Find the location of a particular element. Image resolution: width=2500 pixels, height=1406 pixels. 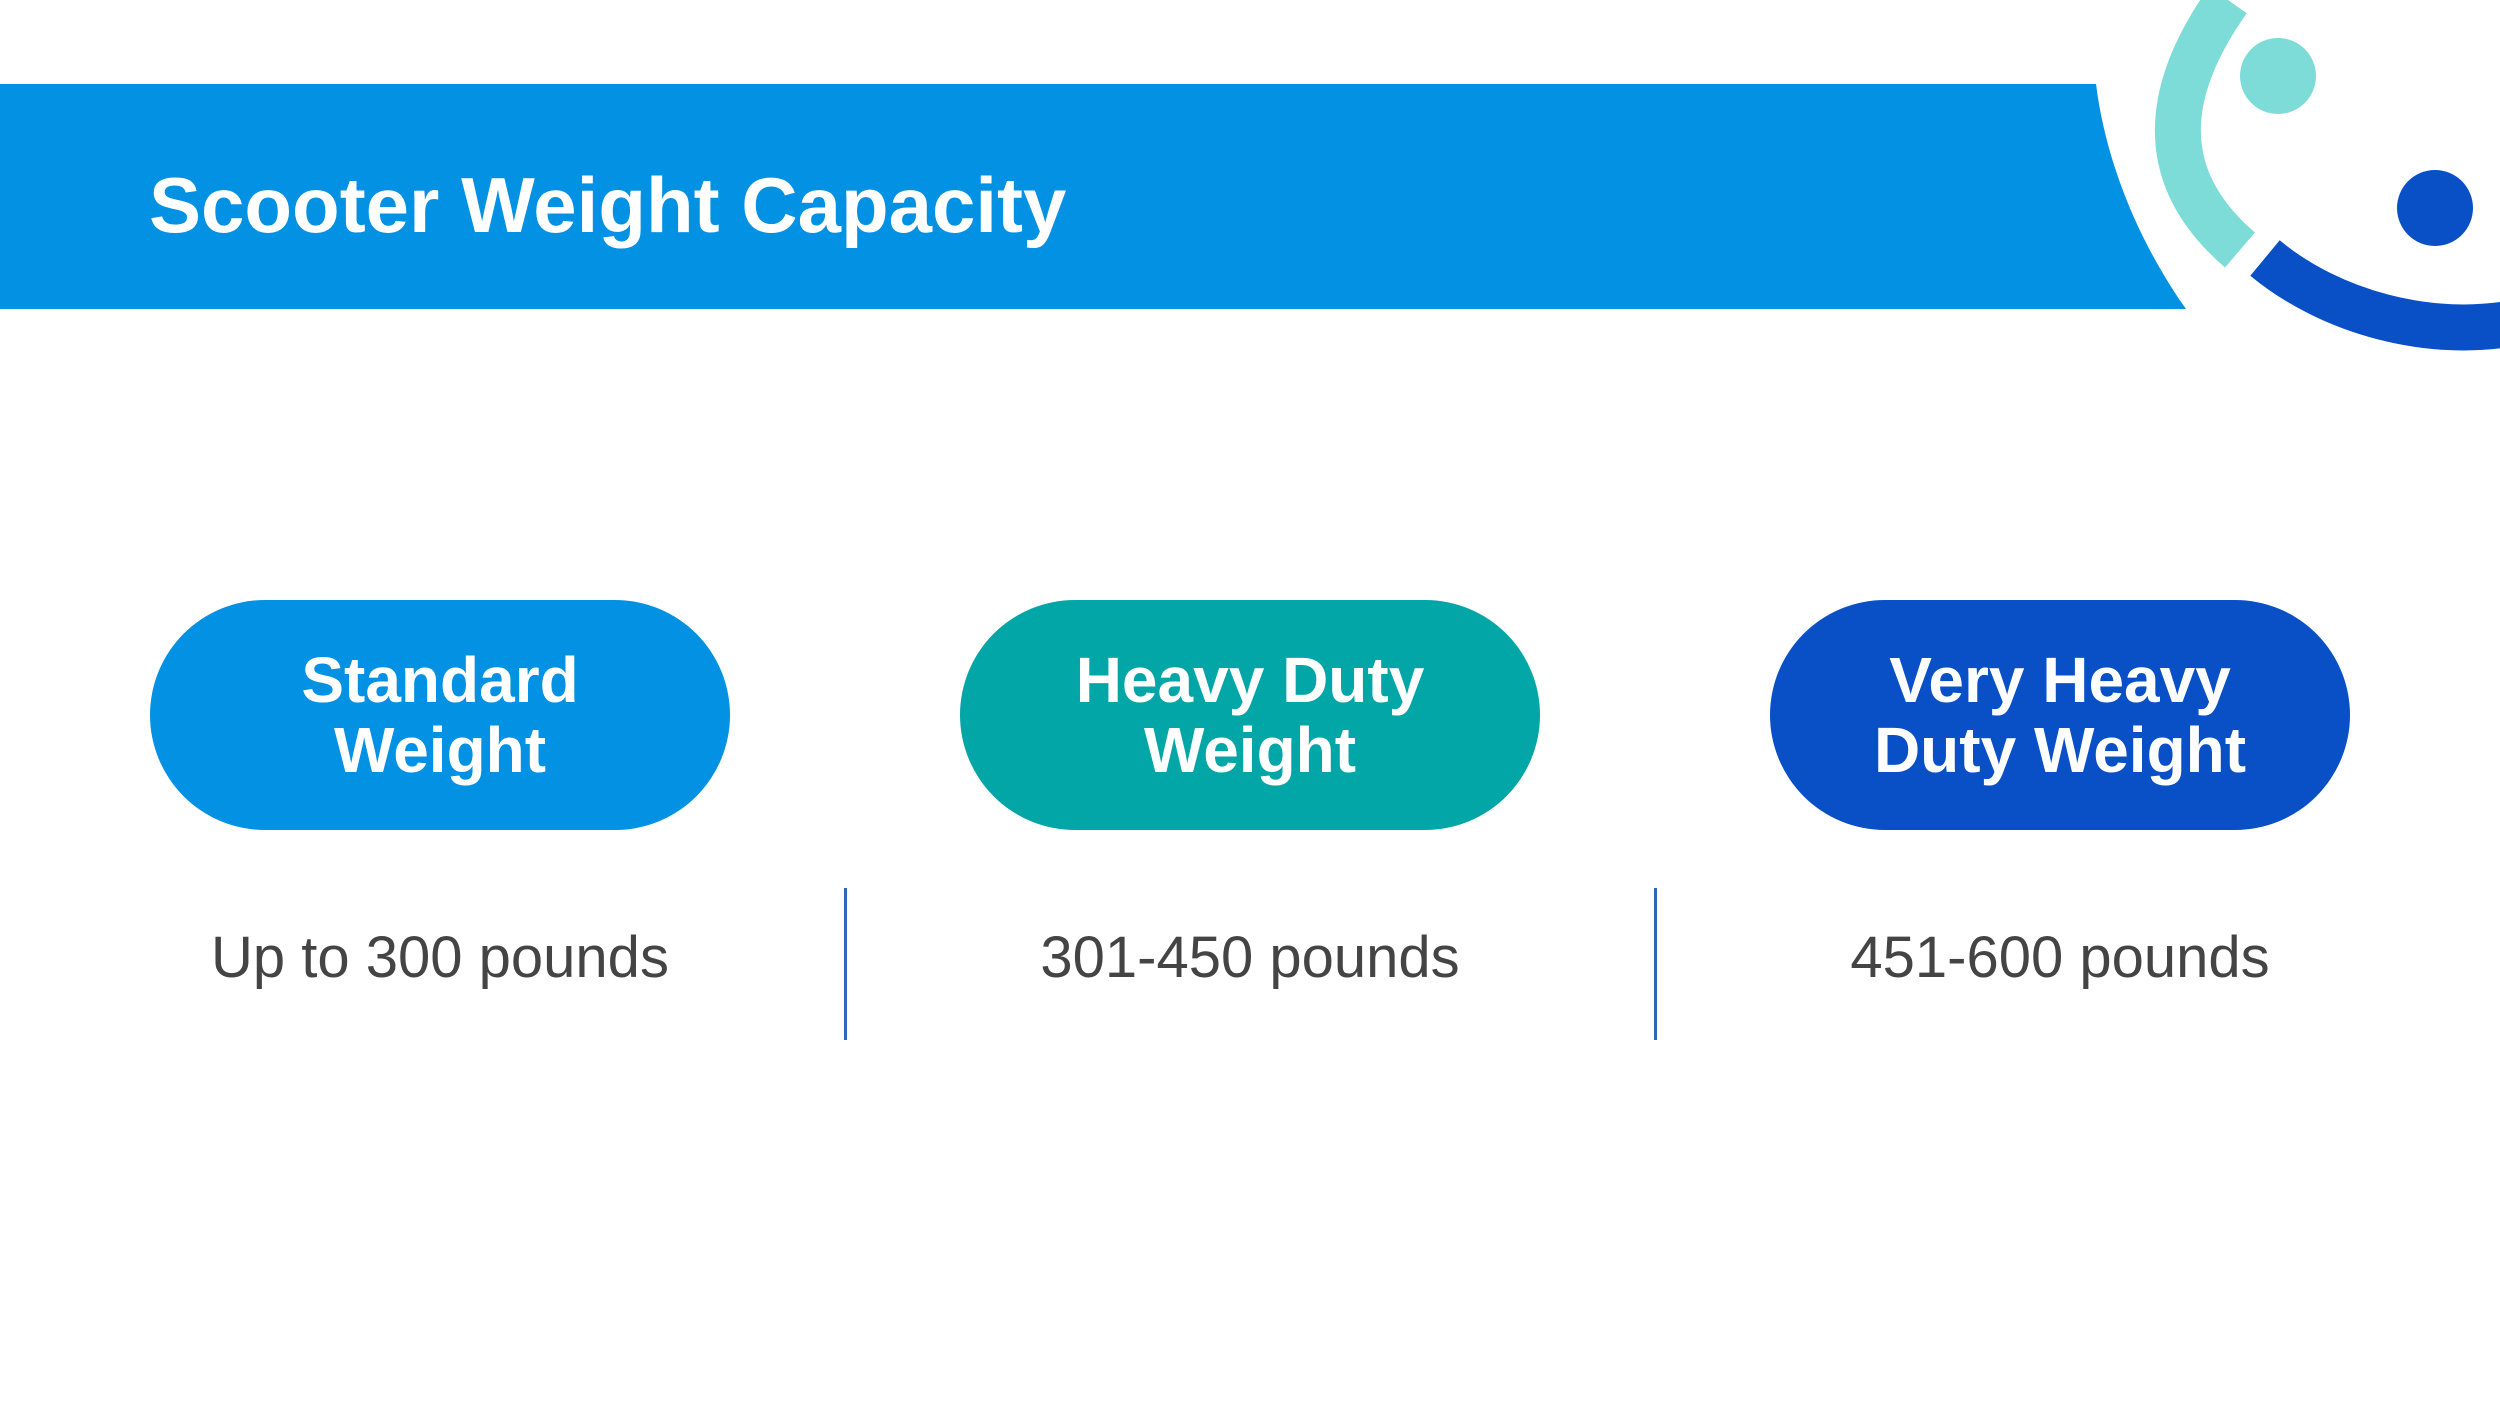

category-label-standard: Standard Weight is located at coordinates (439, 715).